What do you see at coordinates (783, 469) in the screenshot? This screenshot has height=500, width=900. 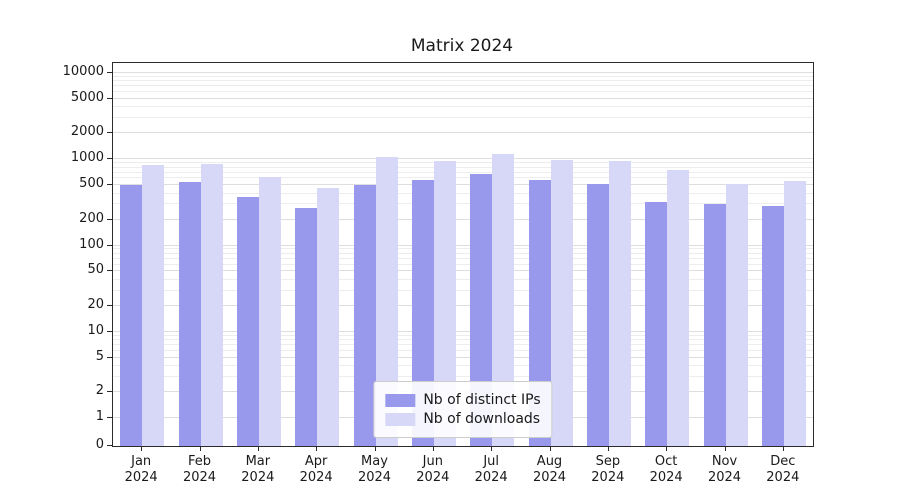 I see `x-tick-label: Dec 2024` at bounding box center [783, 469].